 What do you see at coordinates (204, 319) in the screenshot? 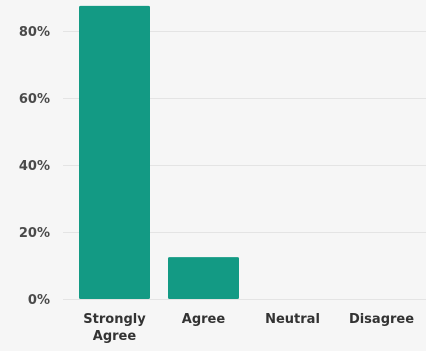
I see `x-tick-label-agree: Agree` at bounding box center [204, 319].